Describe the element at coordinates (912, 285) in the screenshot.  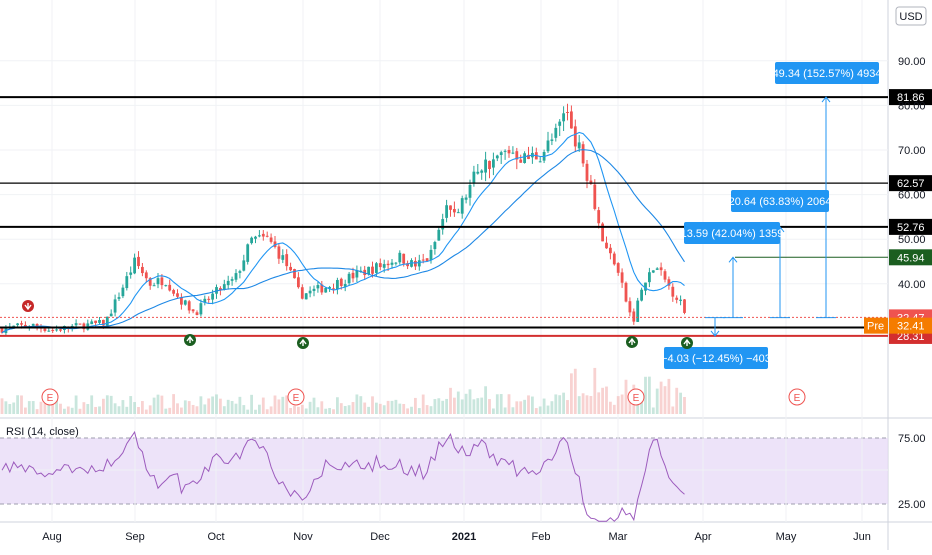
I see `price-tick-5: 40.00` at that location.